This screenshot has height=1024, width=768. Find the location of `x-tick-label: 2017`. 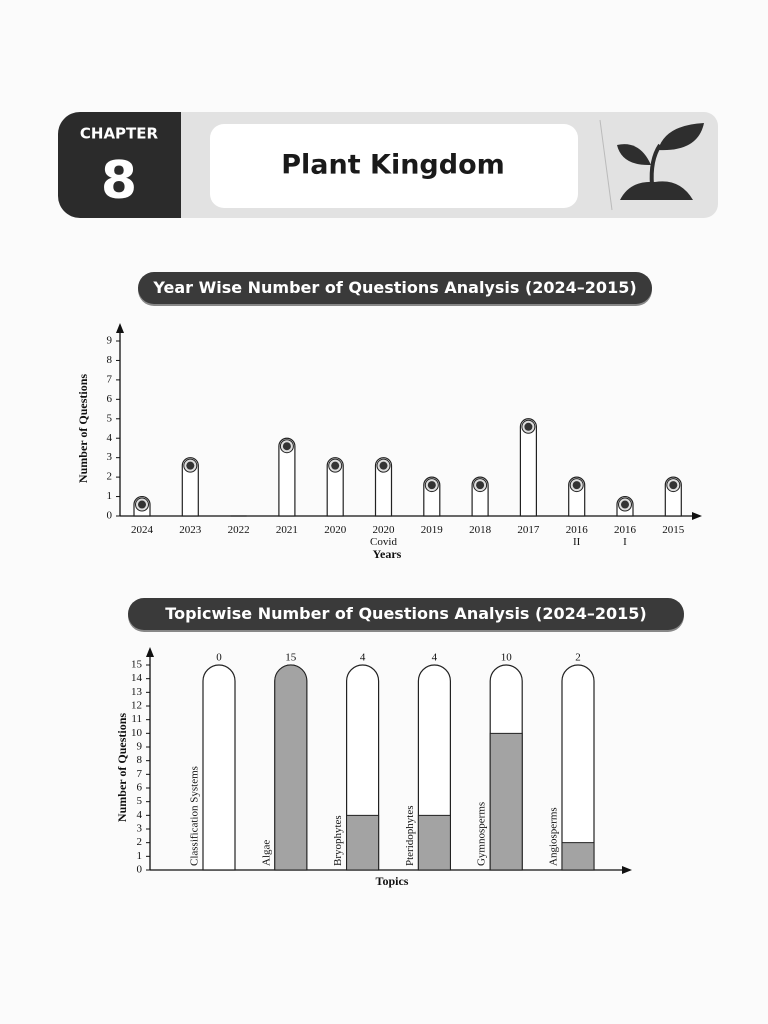

x-tick-label: 2017 is located at coordinates (528, 530).